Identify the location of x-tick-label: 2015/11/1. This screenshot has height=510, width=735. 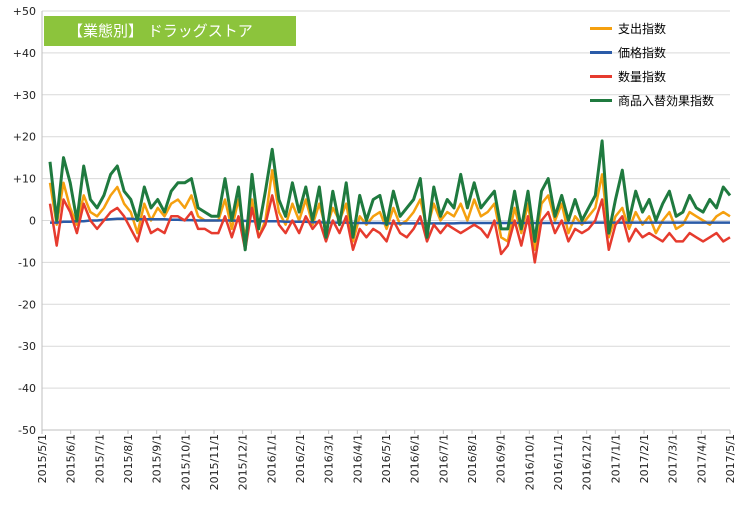
(214, 462).